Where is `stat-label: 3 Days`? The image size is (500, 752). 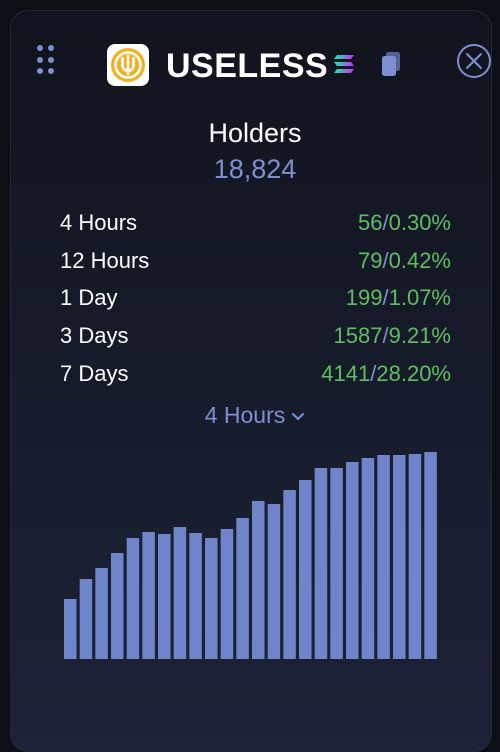 stat-label: 3 Days is located at coordinates (94, 335).